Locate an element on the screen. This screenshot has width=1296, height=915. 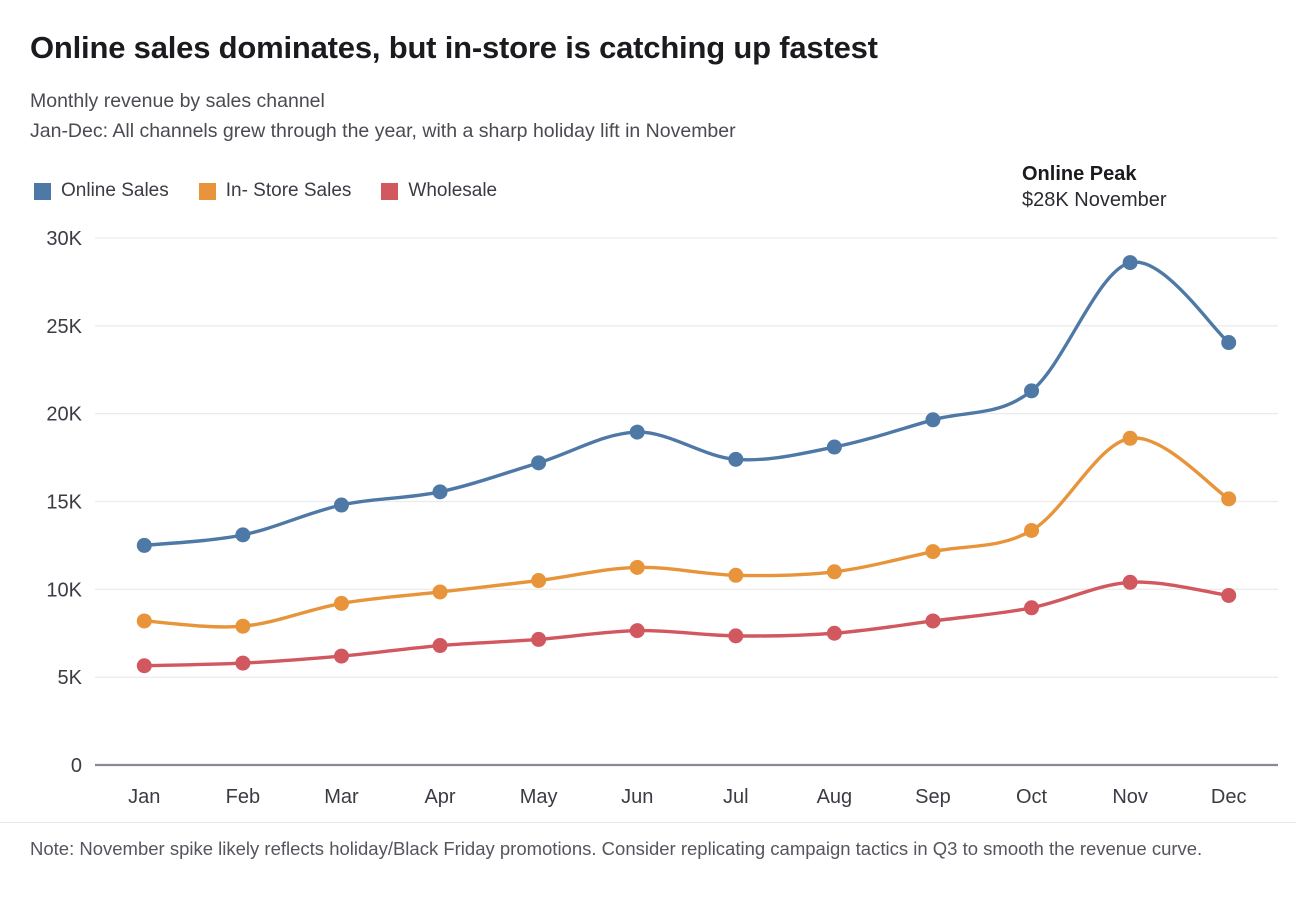
legend-item-wholesale: Wholesale is located at coordinates (439, 191).